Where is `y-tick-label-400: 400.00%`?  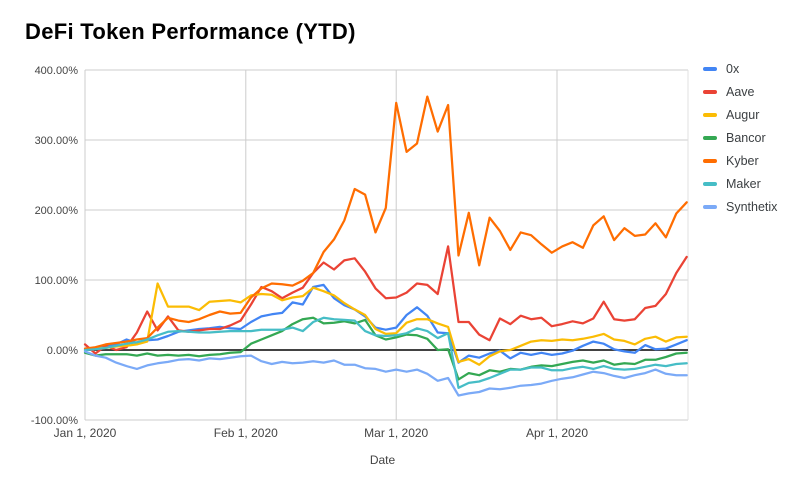
y-tick-label-400: 400.00% is located at coordinates (57, 71).